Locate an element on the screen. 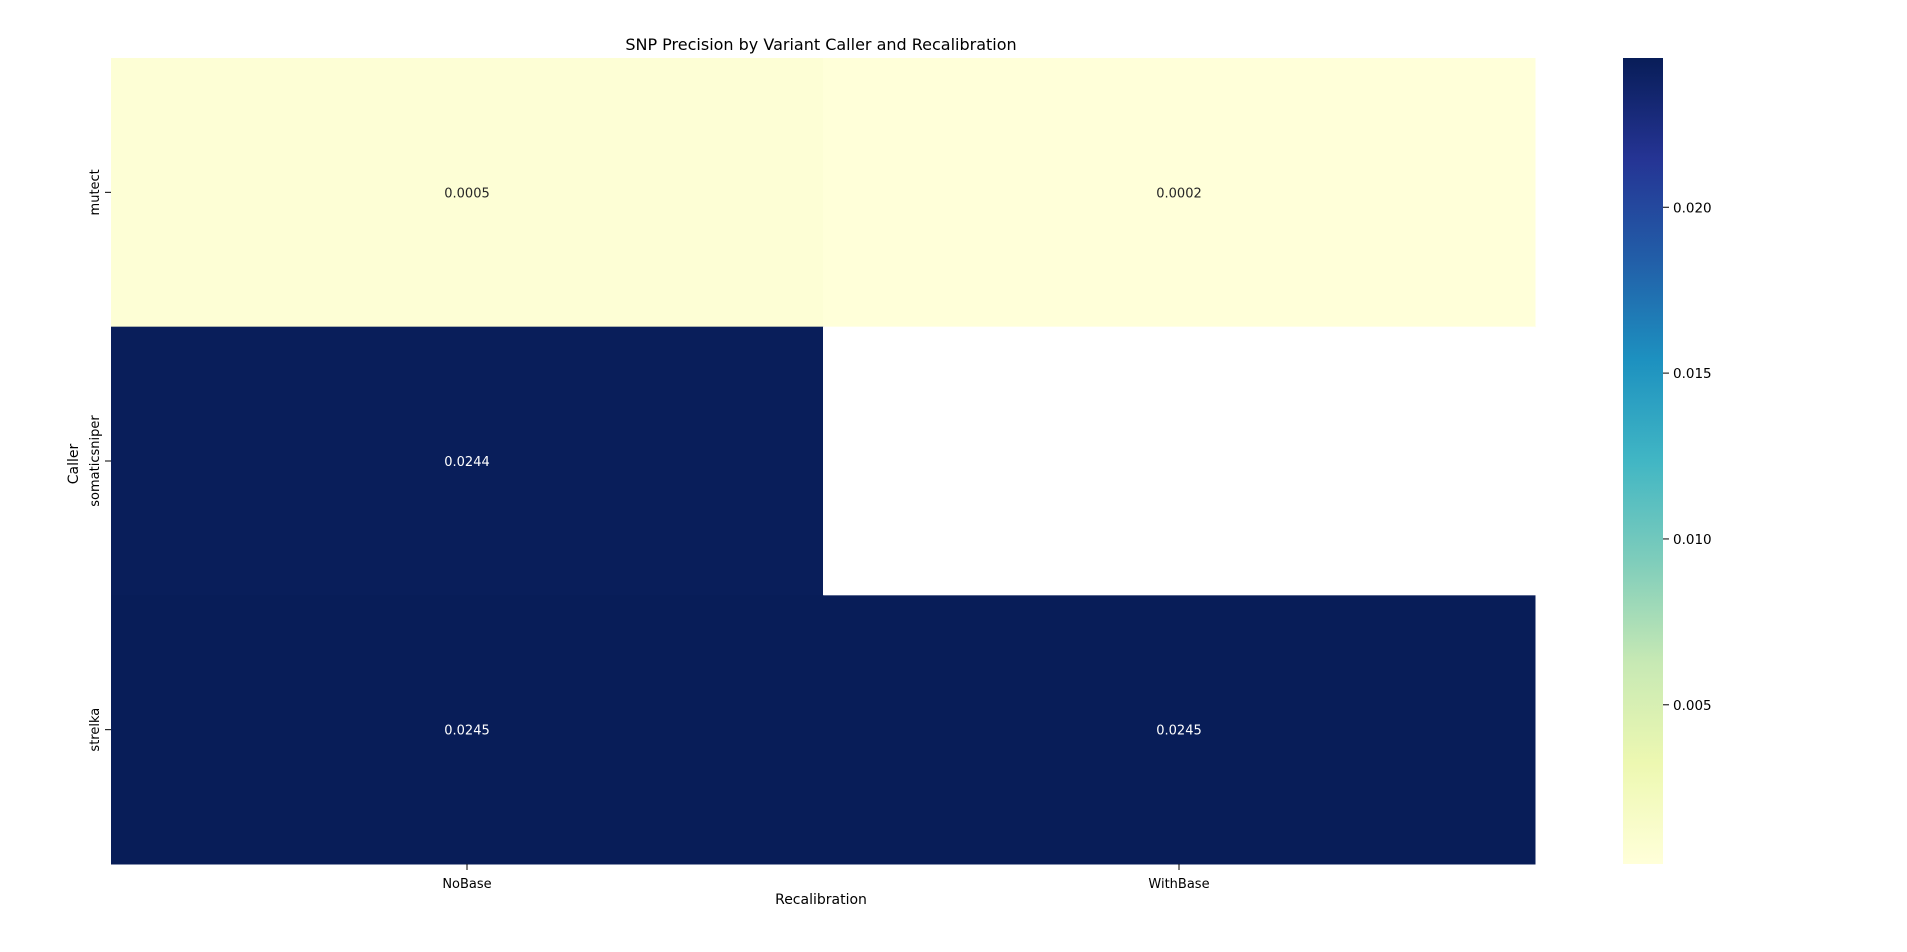 This screenshot has width=1907, height=952. y-axis-label: Caller is located at coordinates (74, 464).